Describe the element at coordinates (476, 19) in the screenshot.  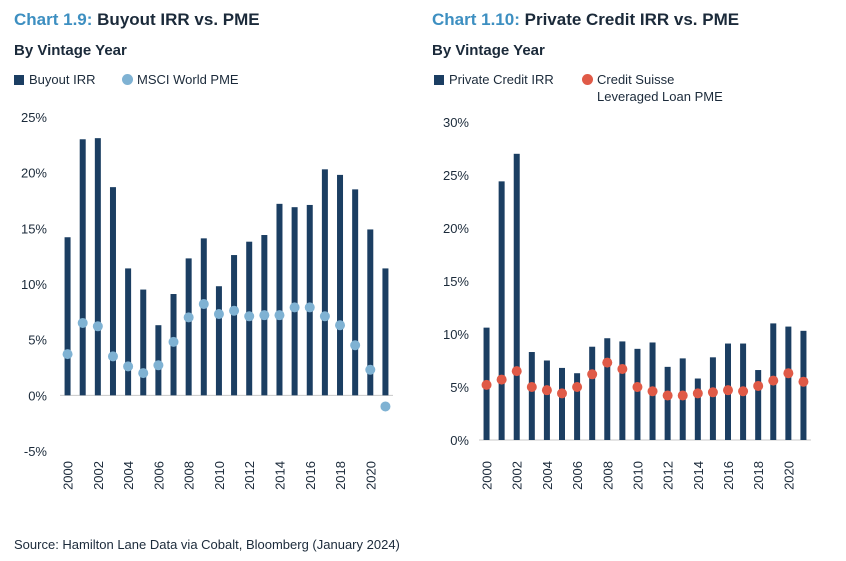
I see `chart-number: Chart 1.10:` at that location.